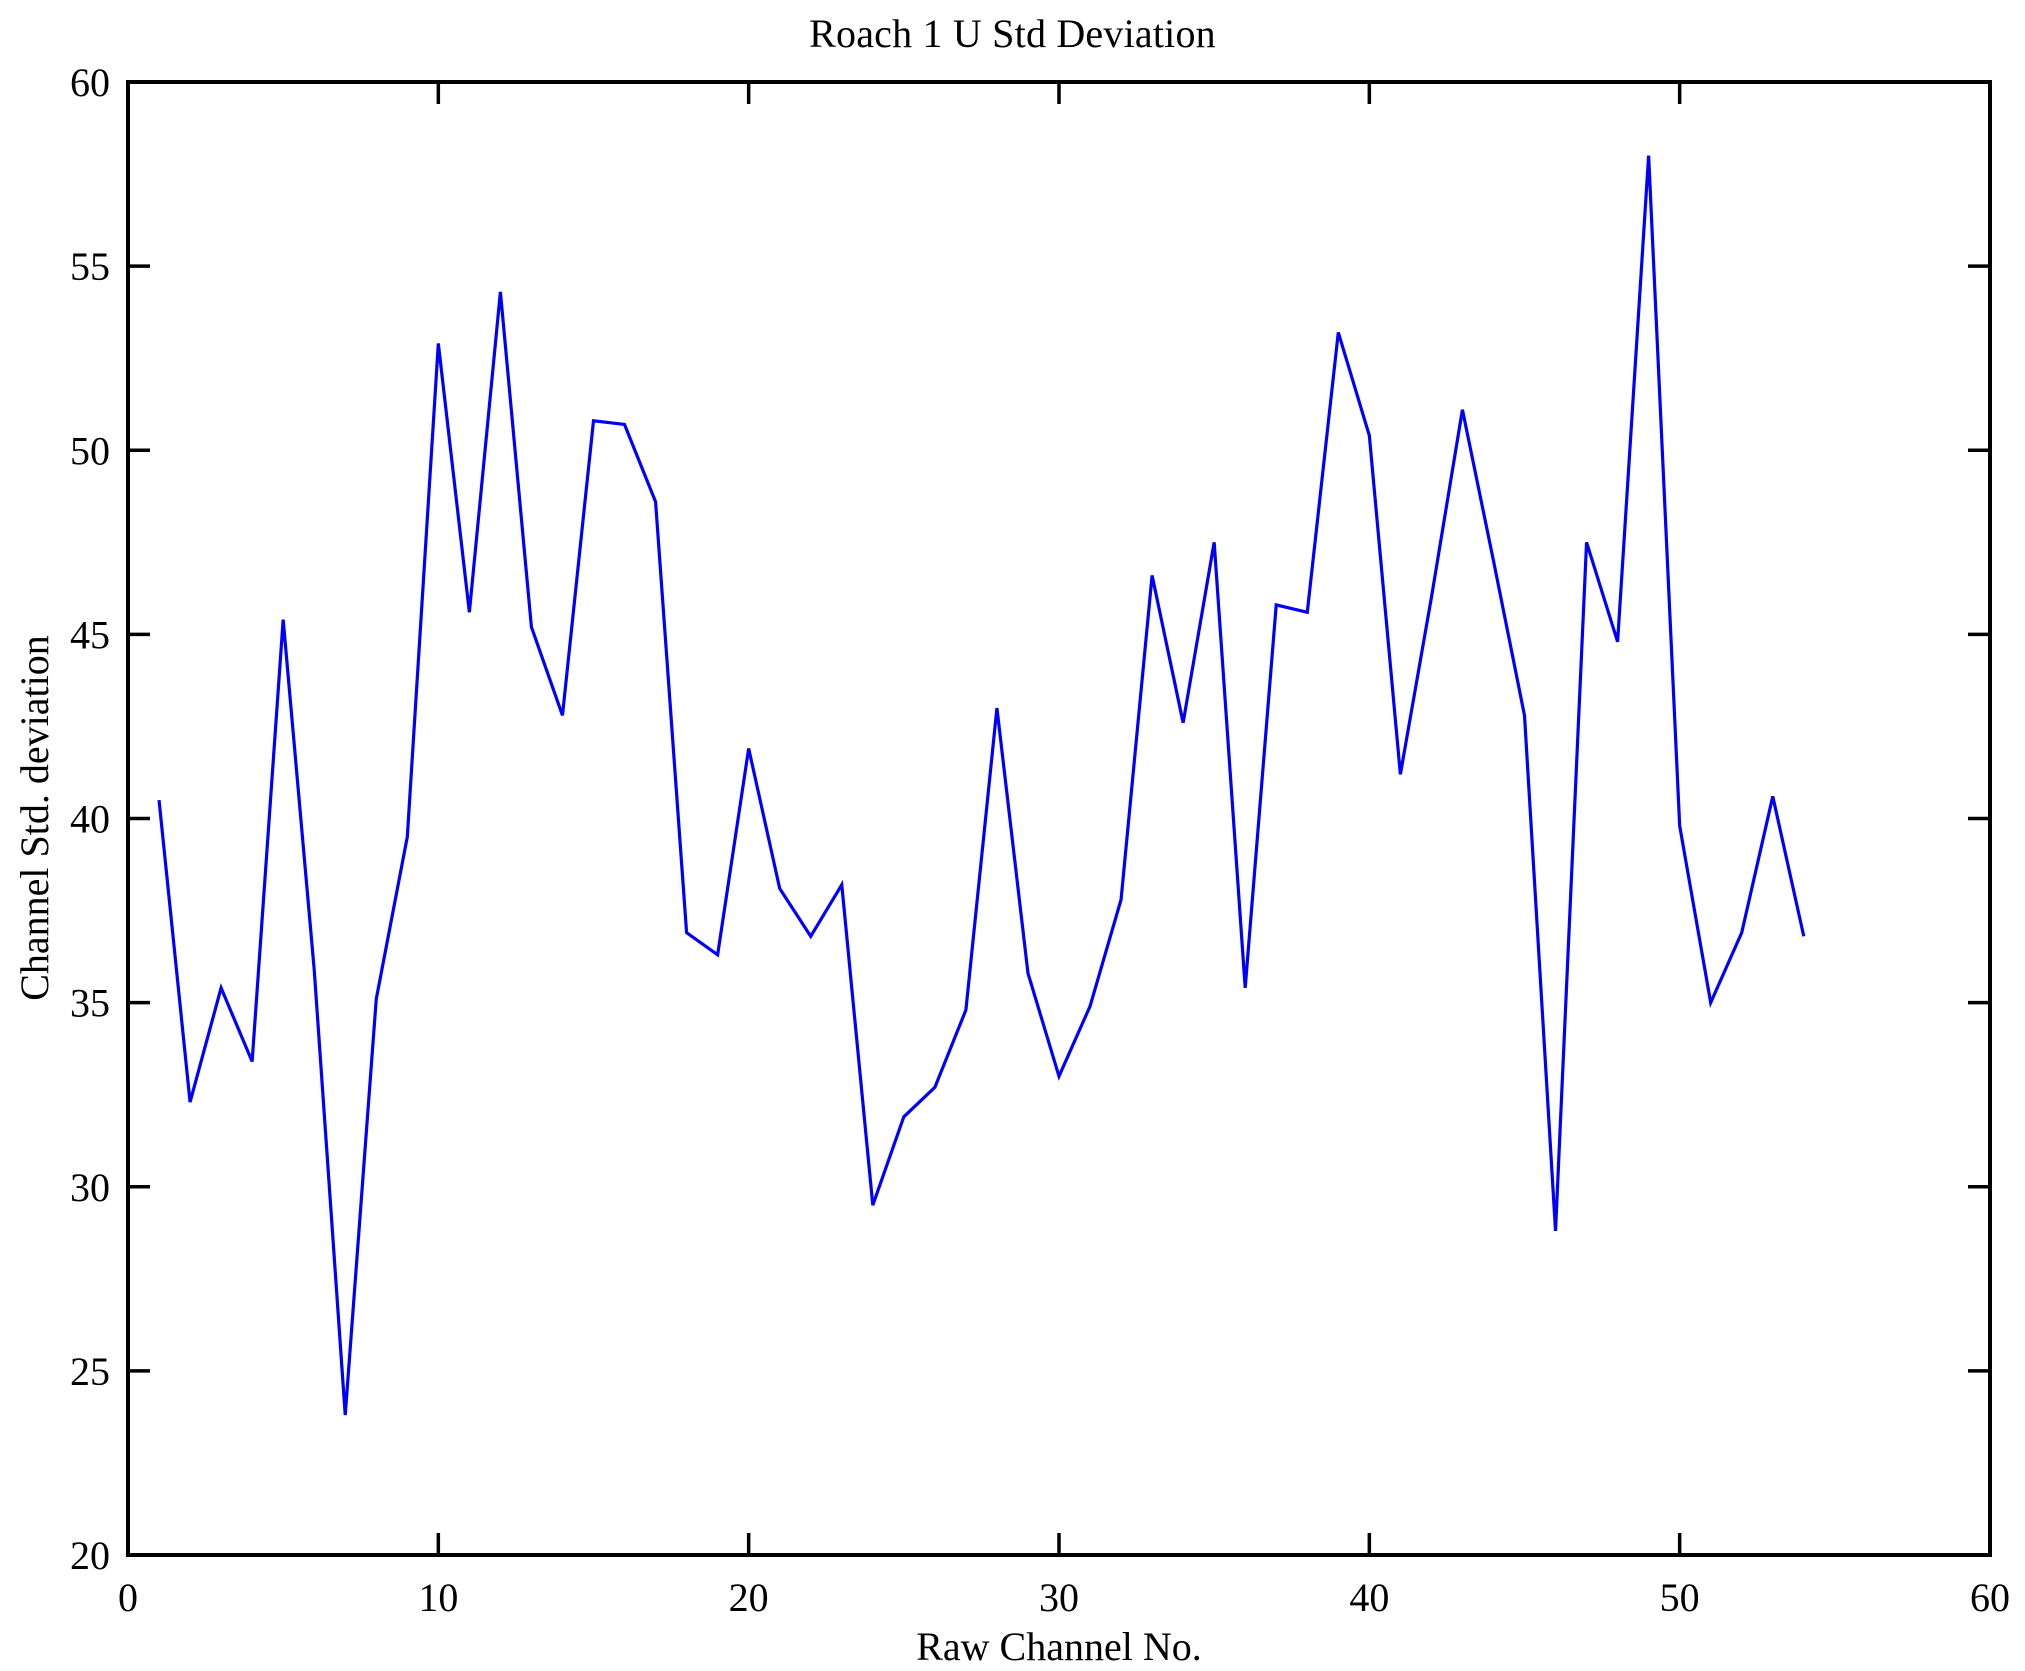  Describe the element at coordinates (90, 450) in the screenshot. I see `y-tick-label: 50` at that location.